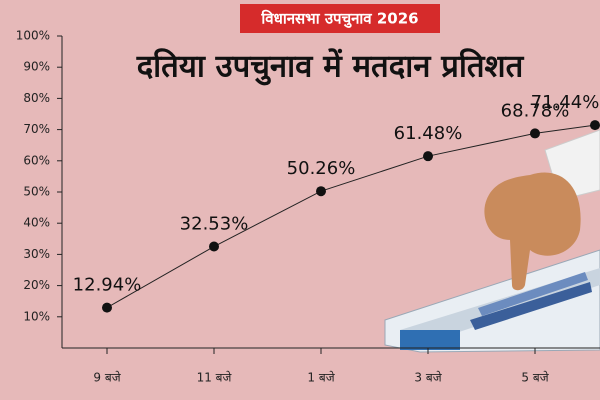 This screenshot has height=400, width=600. I want to click on hand-illustration, so click(542, 210).